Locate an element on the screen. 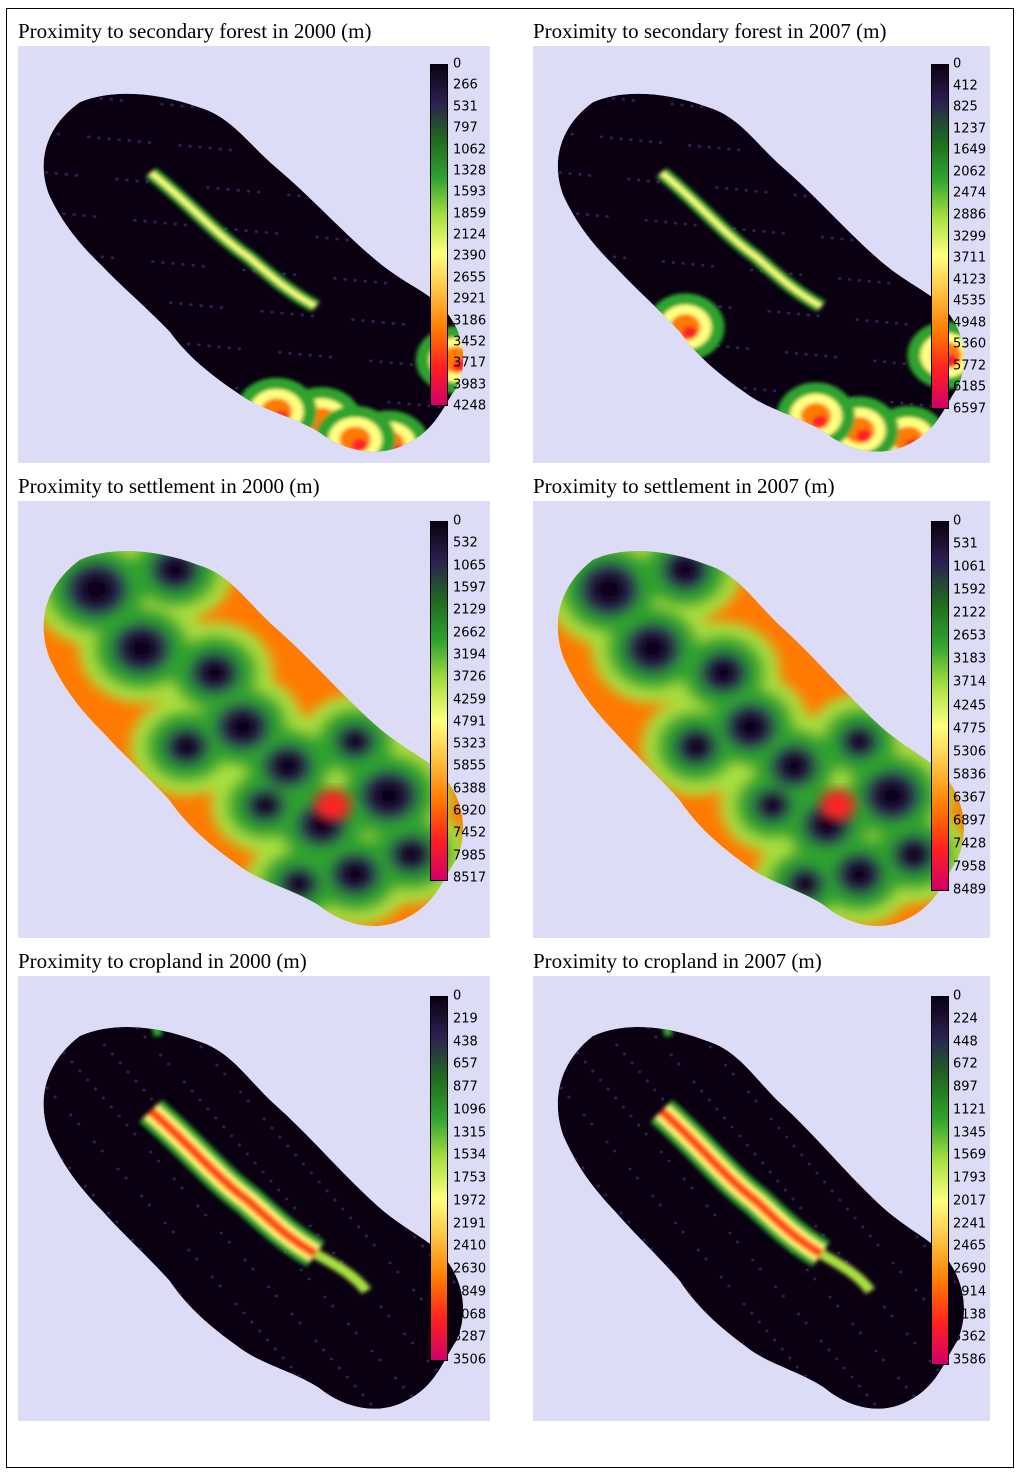 The image size is (1024, 1478). legend-tick-label: 797 is located at coordinates (465, 128).